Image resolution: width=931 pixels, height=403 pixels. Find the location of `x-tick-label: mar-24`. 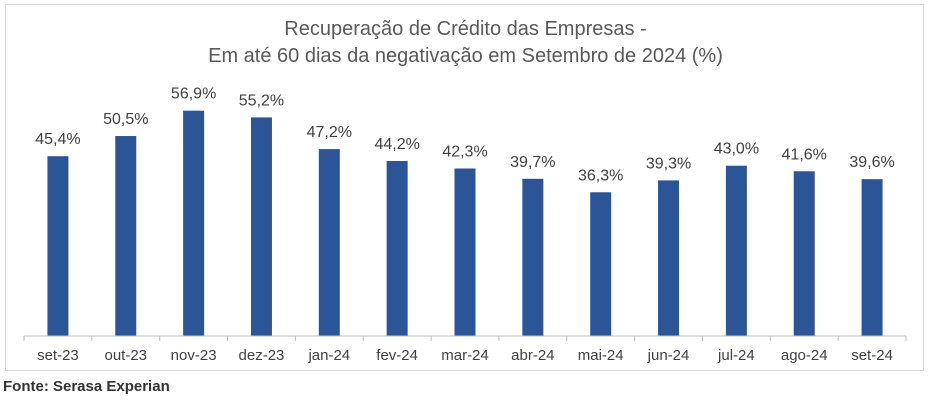

x-tick-label: mar-24 is located at coordinates (465, 355).